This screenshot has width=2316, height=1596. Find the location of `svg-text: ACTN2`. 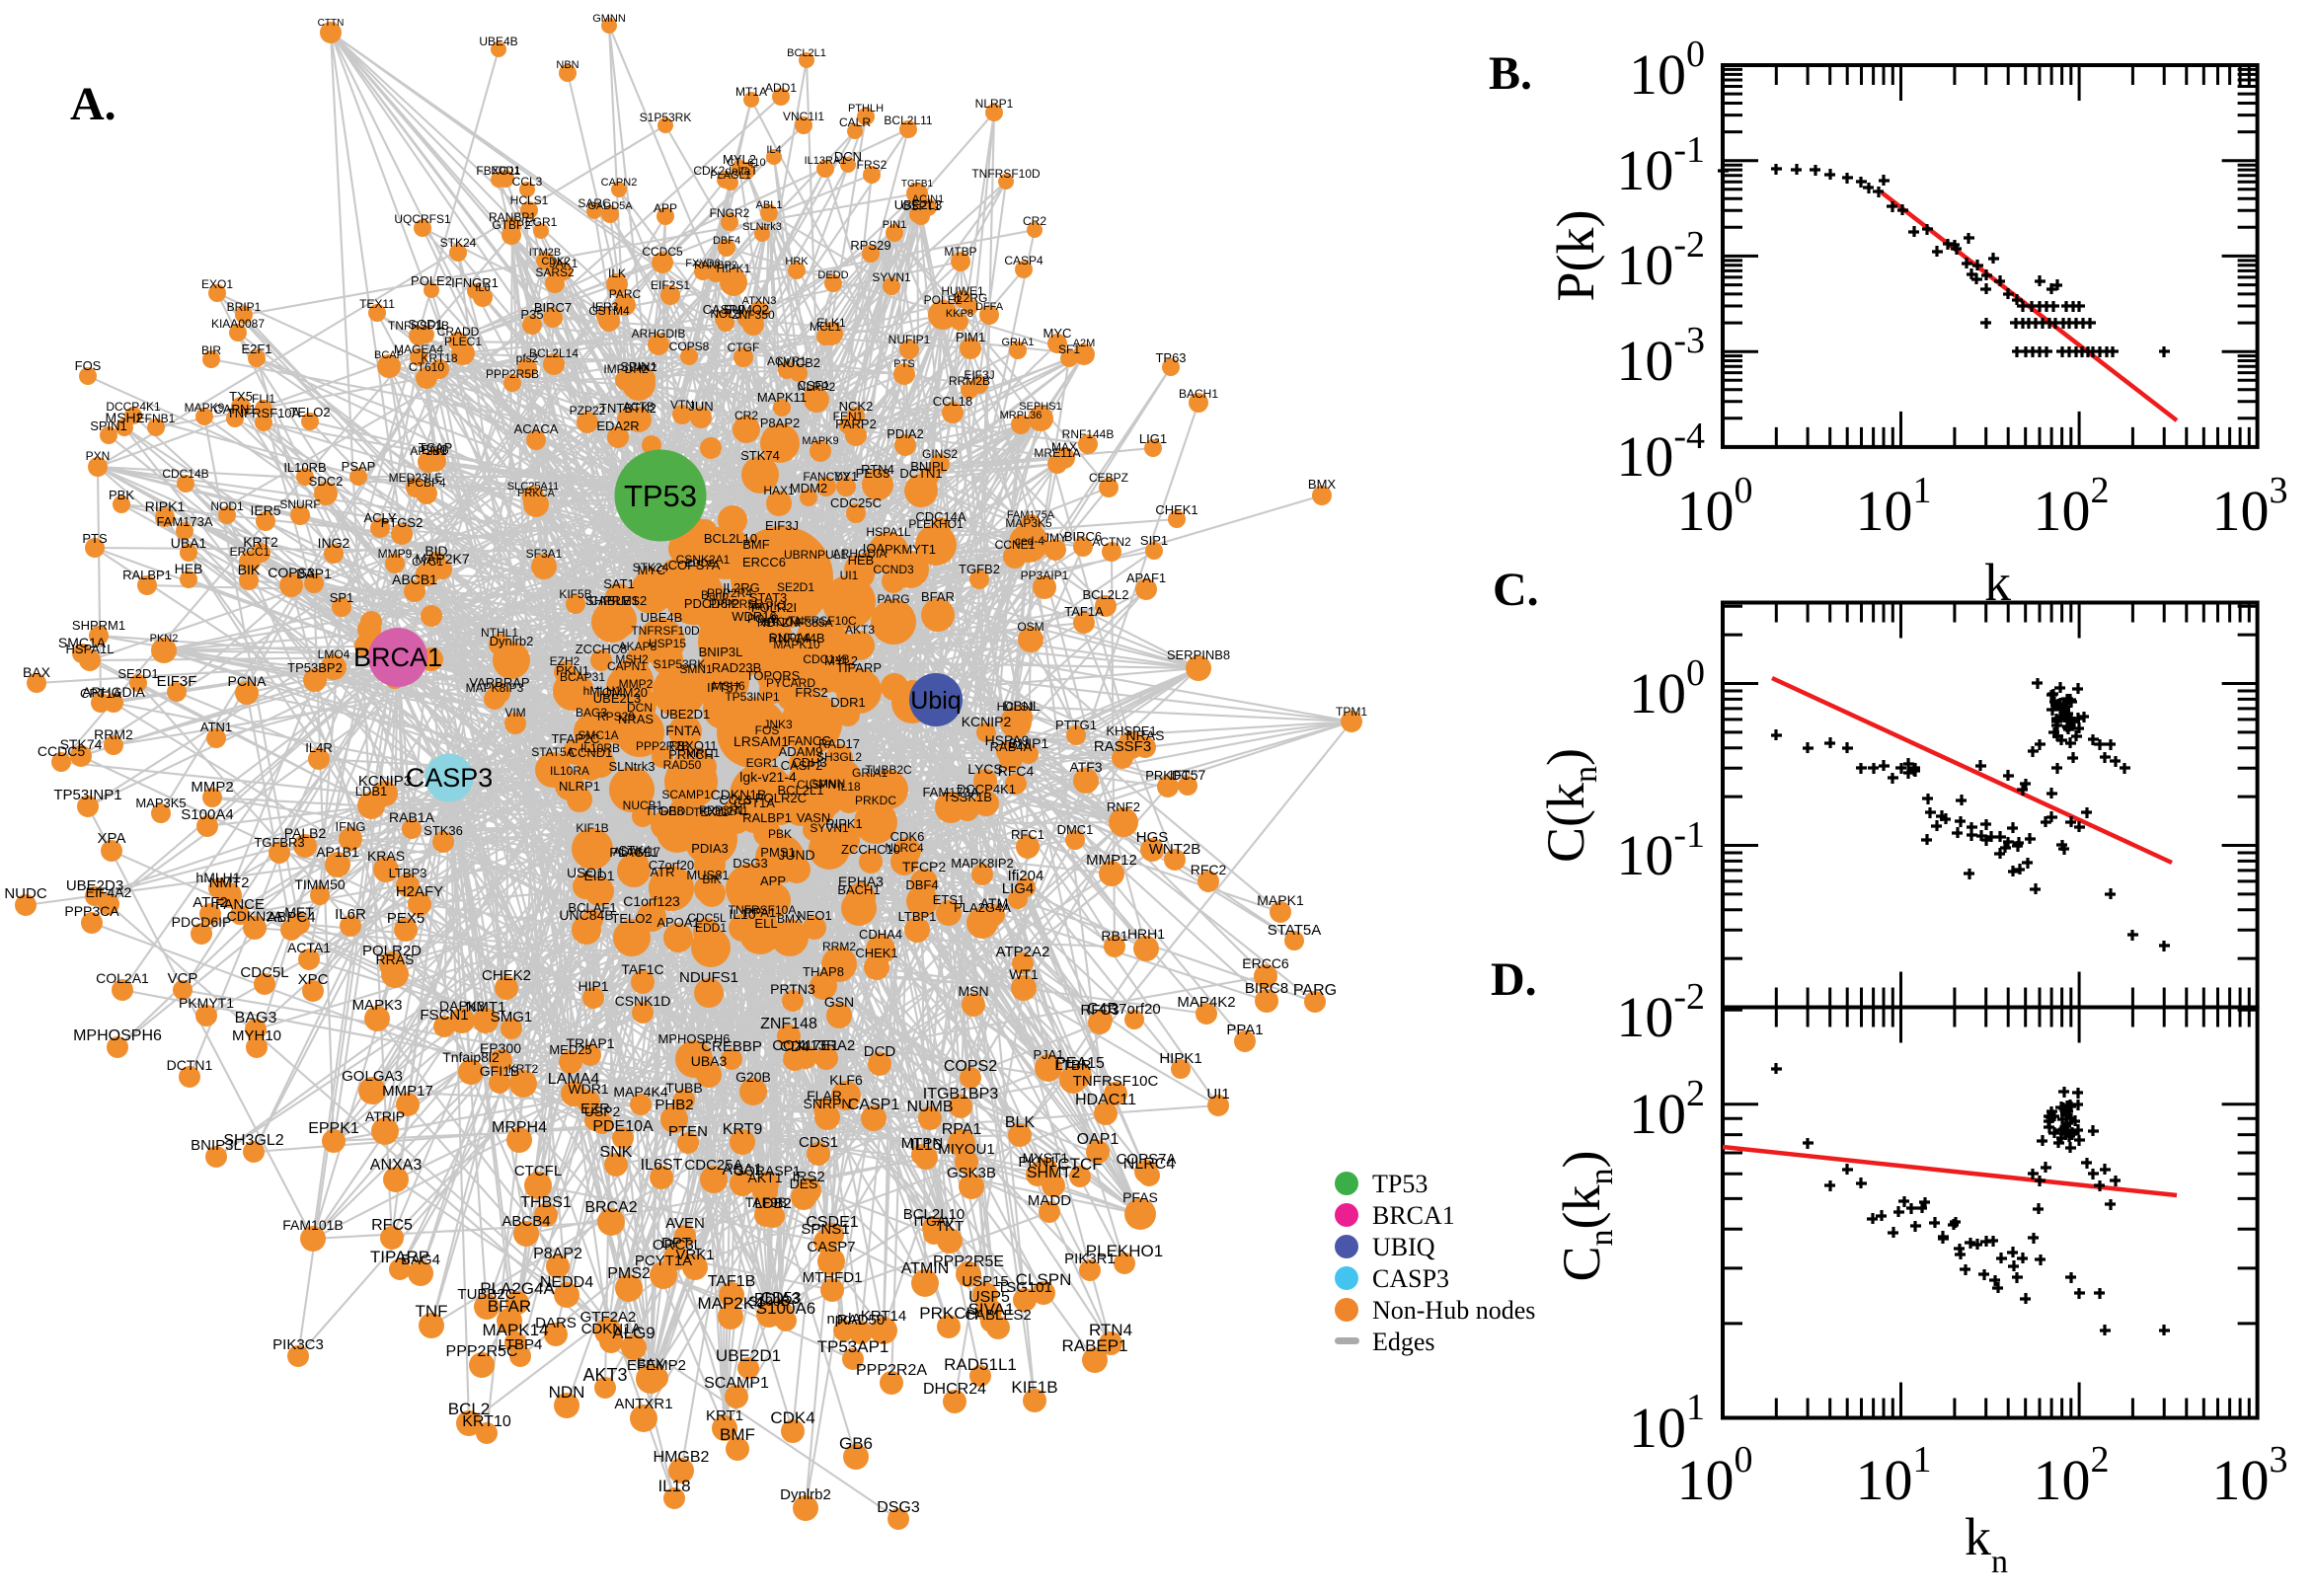

svg-text: ACTN2 is located at coordinates (1111, 542).